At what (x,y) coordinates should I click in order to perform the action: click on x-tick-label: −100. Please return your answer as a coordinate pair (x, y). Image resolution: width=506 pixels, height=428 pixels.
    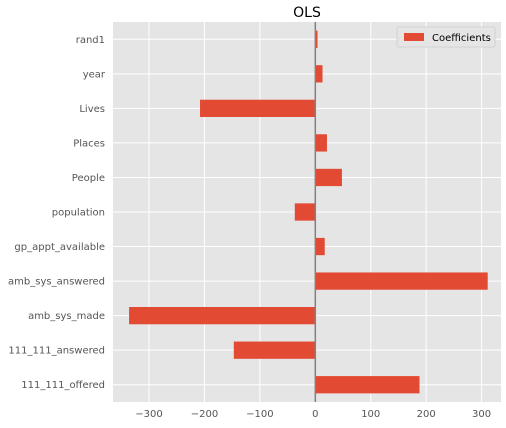
    Looking at the image, I should click on (259, 414).